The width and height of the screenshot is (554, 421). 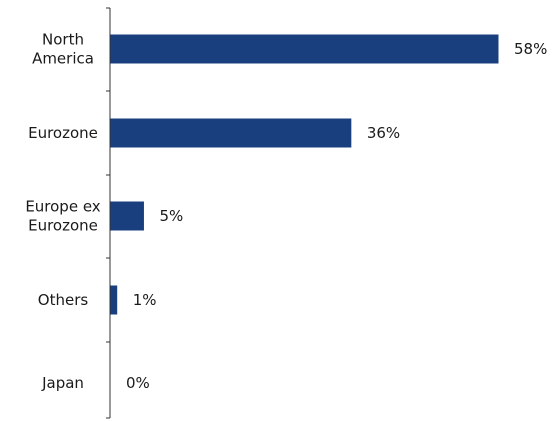 What do you see at coordinates (530, 49) in the screenshot?
I see `value-label: 58%` at bounding box center [530, 49].